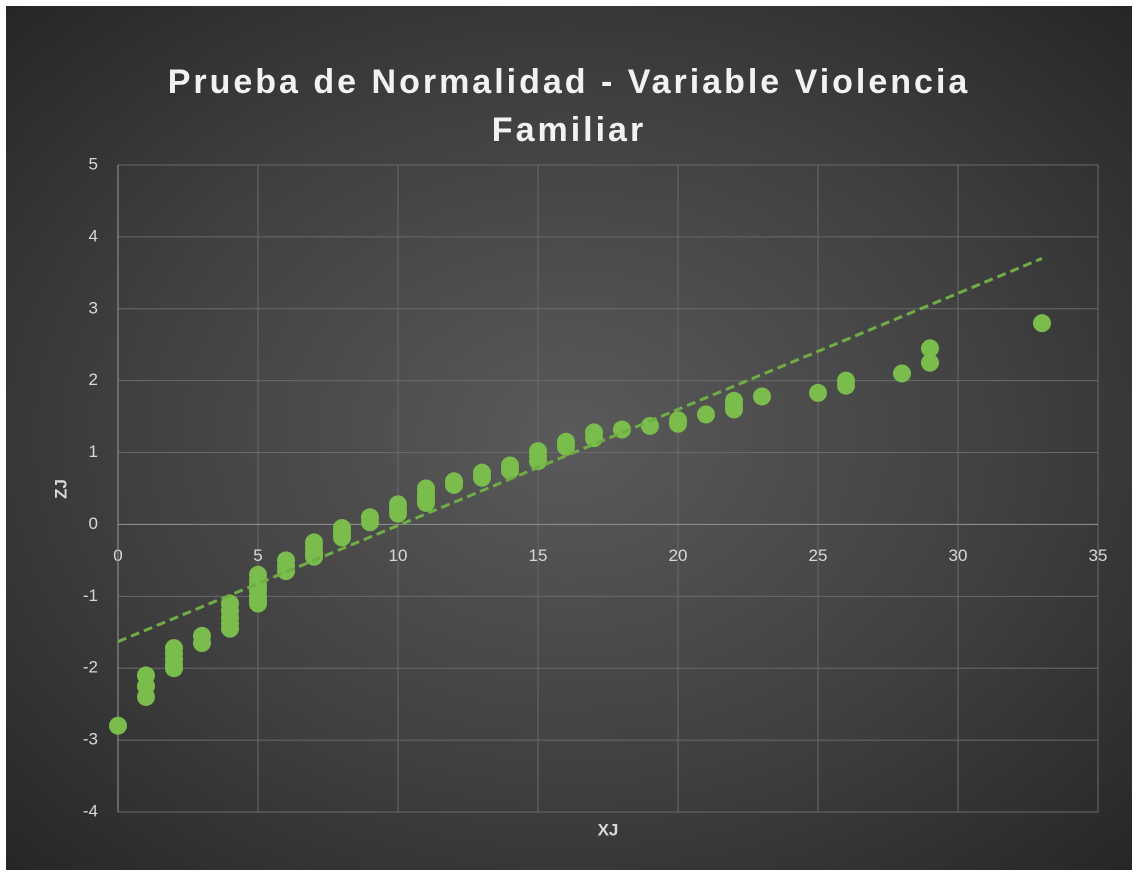 The width and height of the screenshot is (1138, 876). What do you see at coordinates (398, 555) in the screenshot?
I see `x-tick-label: 10` at bounding box center [398, 555].